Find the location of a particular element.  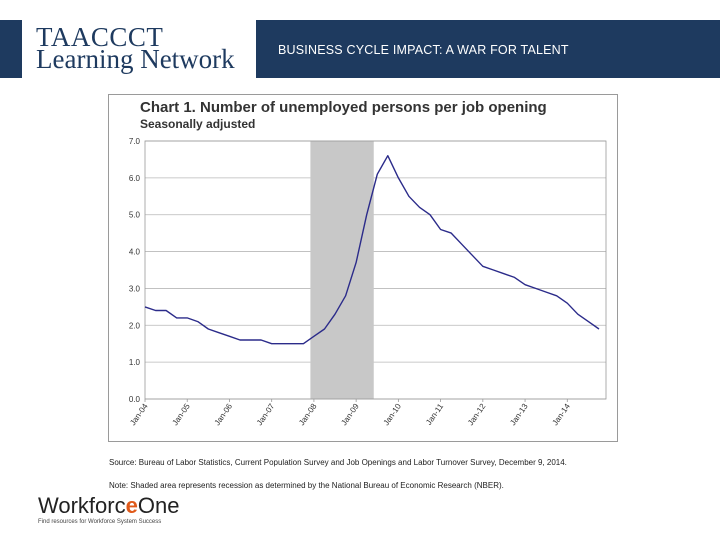

header-band: BUSINESS CYCLE IMPACT: A WAR FOR TALENT is located at coordinates (488, 49).